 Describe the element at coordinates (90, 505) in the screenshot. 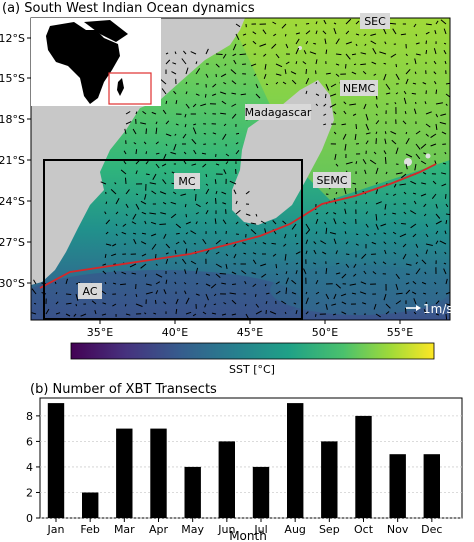

I see `bar-feb` at that location.